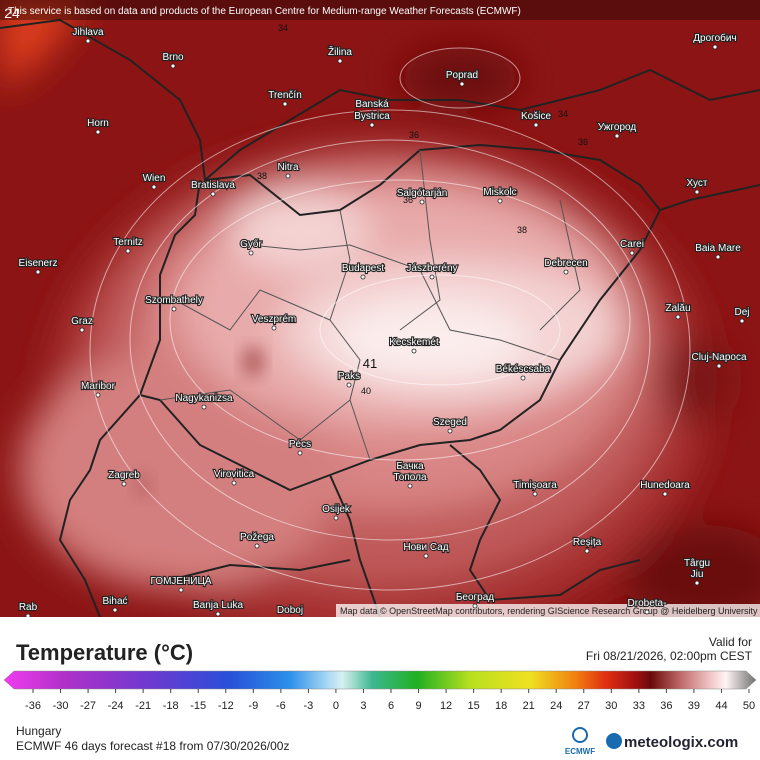  Describe the element at coordinates (565, 263) in the screenshot. I see `city-label: Debrecen` at that location.